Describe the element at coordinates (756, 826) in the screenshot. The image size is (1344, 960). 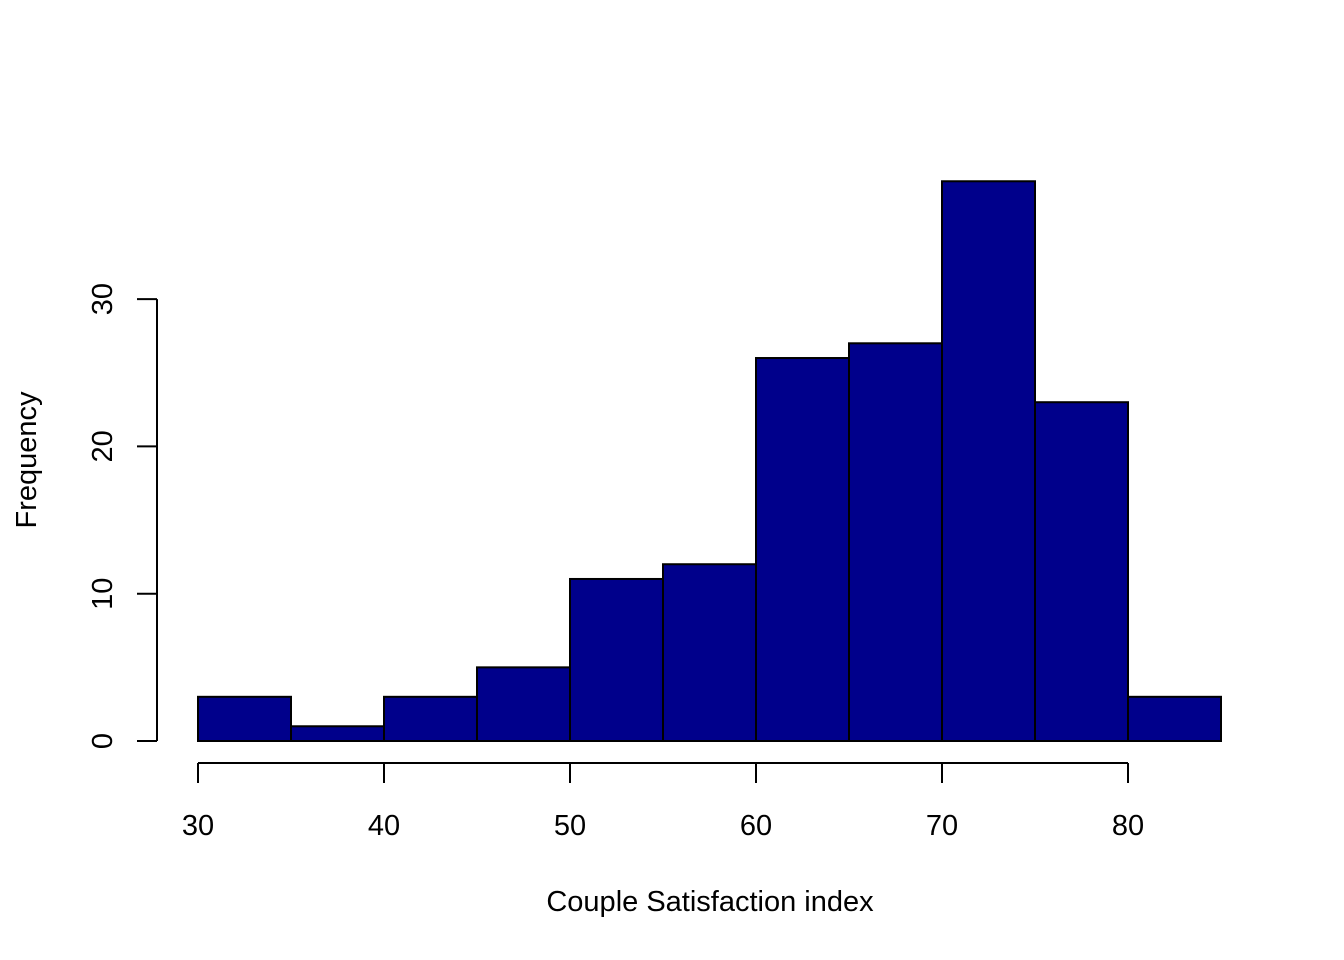
I see `x-tick-label: 60` at that location.